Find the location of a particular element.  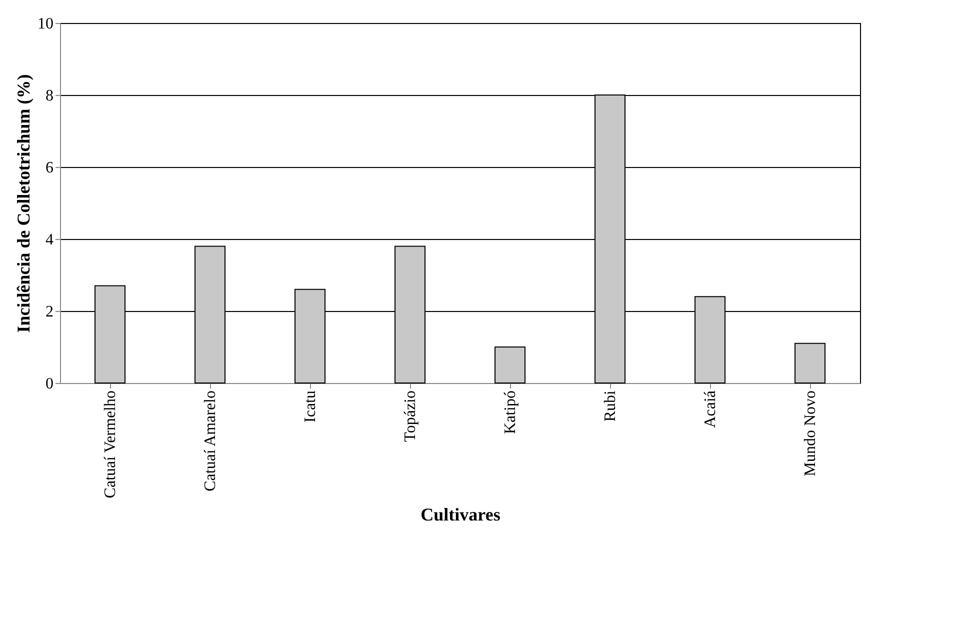

x-tick-label: Katipó is located at coordinates (510, 412).